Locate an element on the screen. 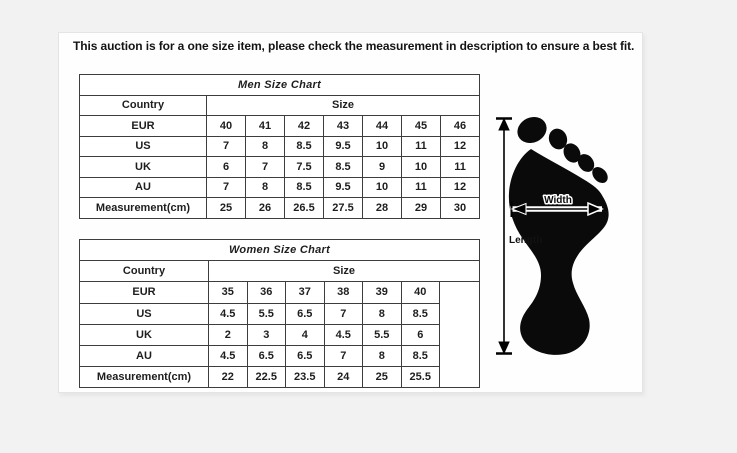 The height and width of the screenshot is (453, 737). table-title-row: Men Size Chart is located at coordinates (279, 85).